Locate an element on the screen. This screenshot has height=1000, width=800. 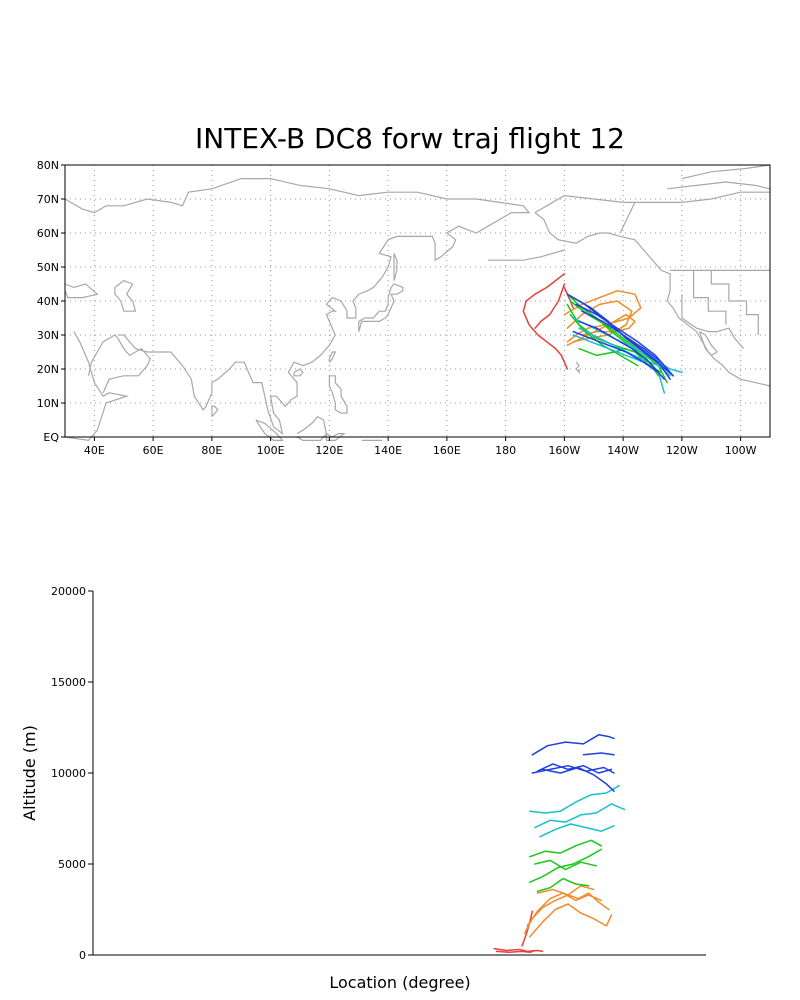
y-tick-label: 10N is located at coordinates (48, 403).